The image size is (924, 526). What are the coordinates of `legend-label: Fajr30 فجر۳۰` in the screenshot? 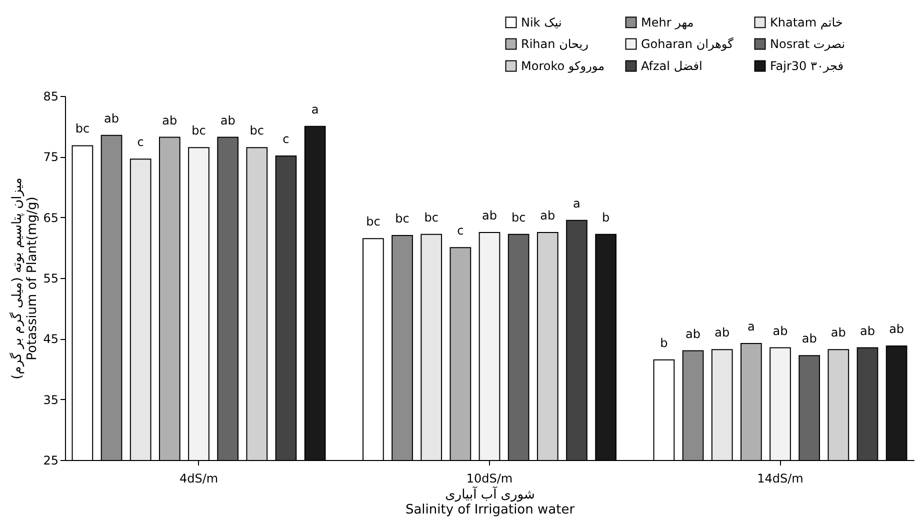 It's located at (807, 66).